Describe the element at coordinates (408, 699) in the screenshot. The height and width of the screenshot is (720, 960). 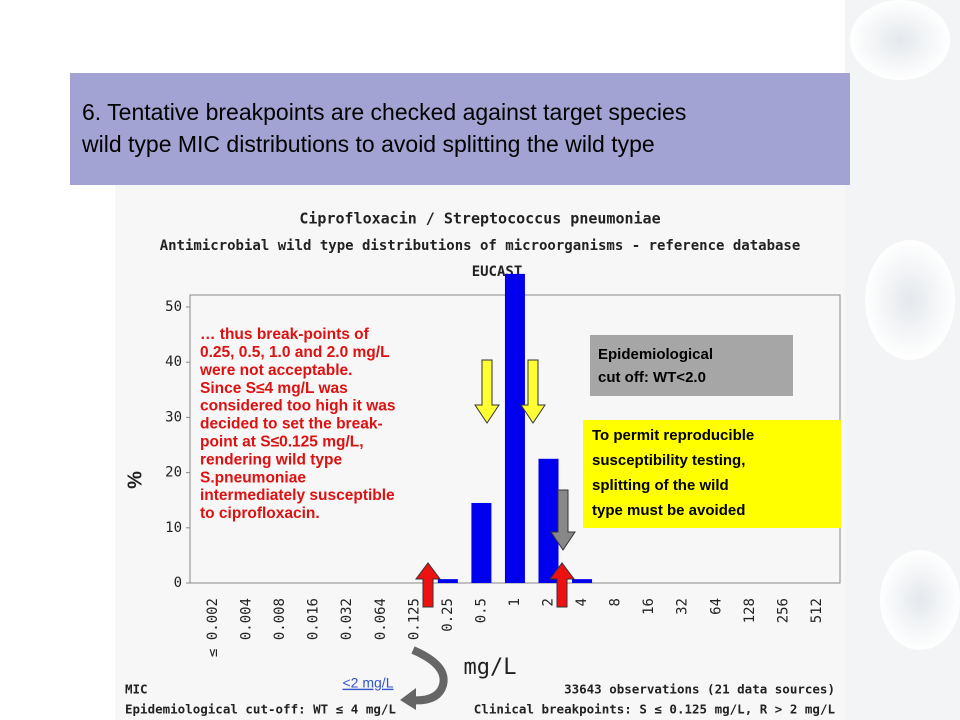
I see `arrowhead` at that location.